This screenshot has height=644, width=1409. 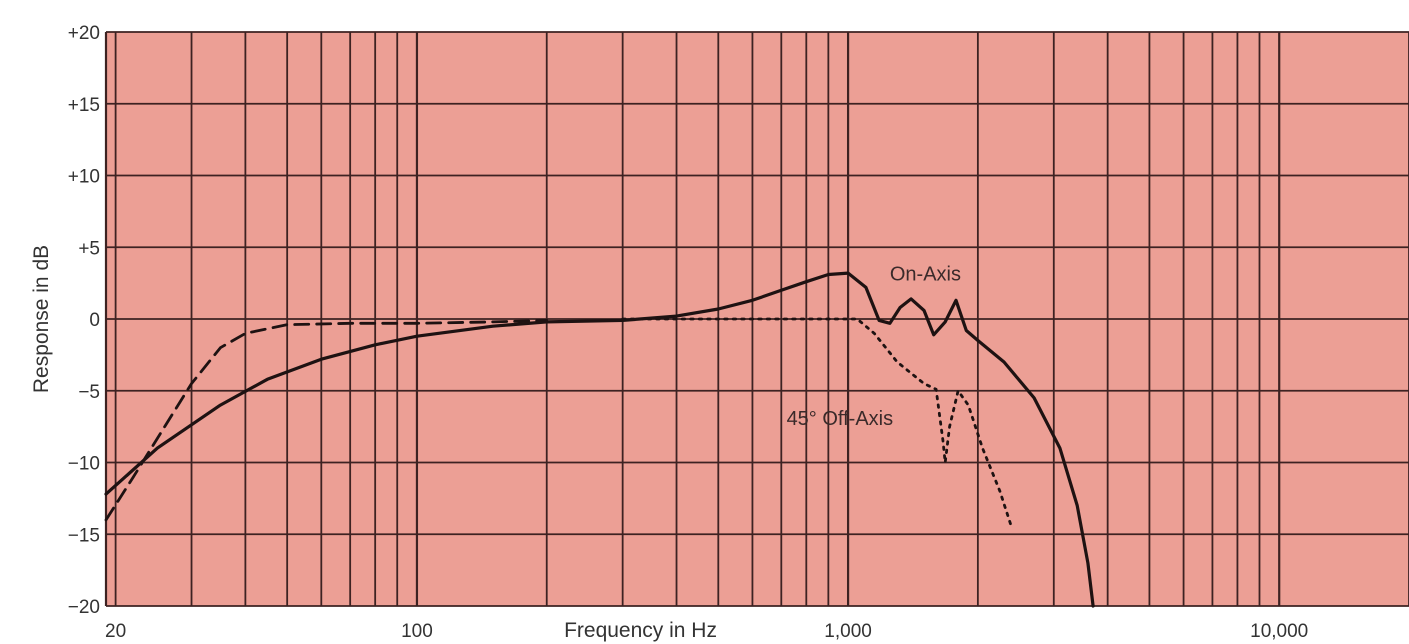 I want to click on y-tick-label: −20, so click(x=84, y=607).